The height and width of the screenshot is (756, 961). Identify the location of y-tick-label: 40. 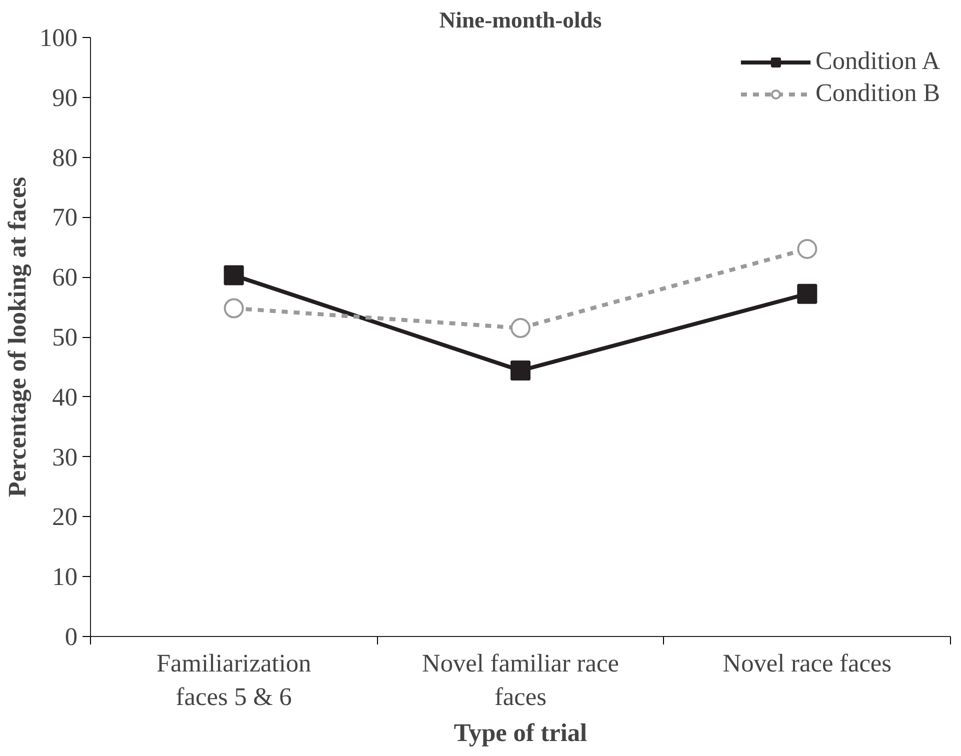
(65, 397).